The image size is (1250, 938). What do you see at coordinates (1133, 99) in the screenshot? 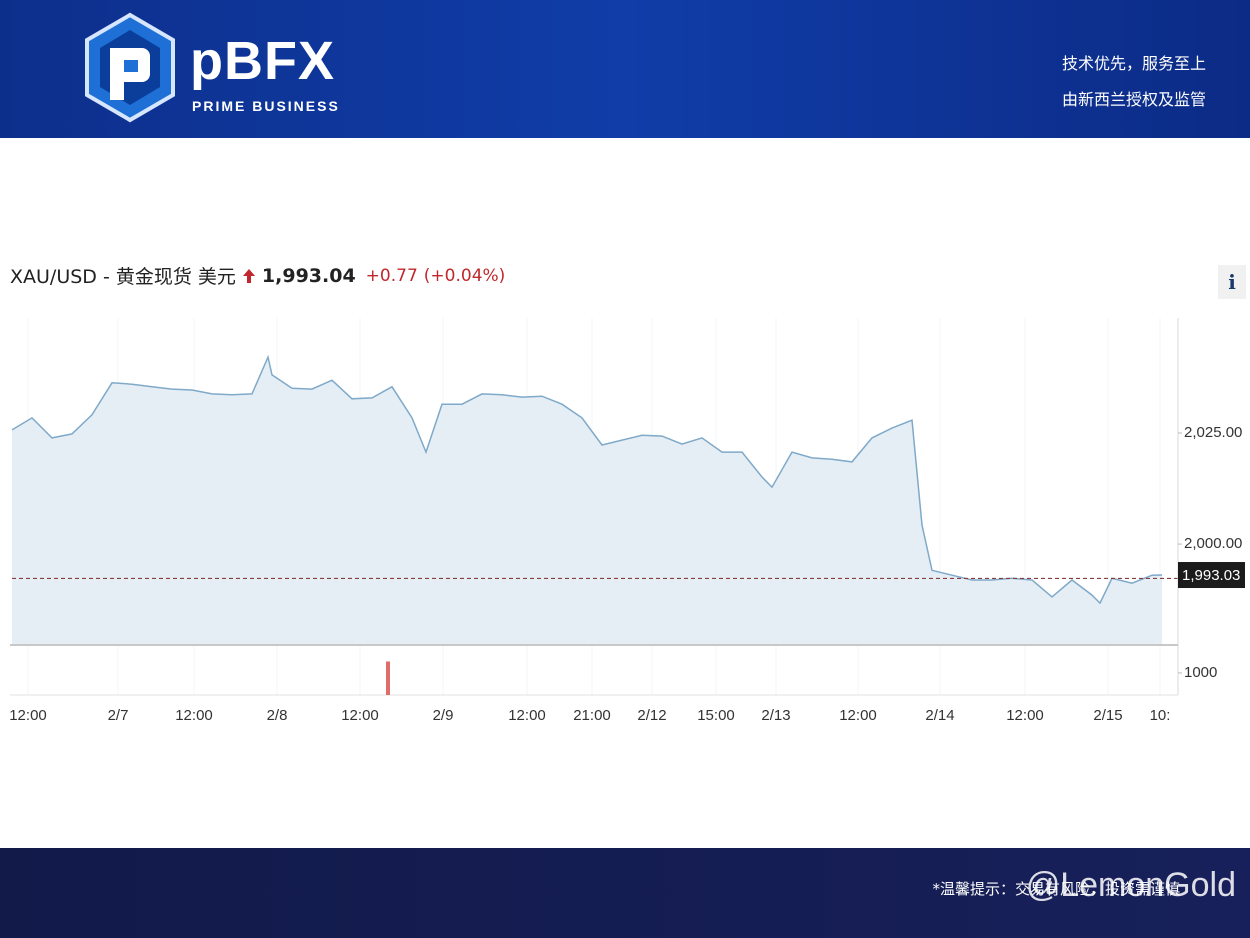
I see `license: 由新西兰授权及监管` at bounding box center [1133, 99].